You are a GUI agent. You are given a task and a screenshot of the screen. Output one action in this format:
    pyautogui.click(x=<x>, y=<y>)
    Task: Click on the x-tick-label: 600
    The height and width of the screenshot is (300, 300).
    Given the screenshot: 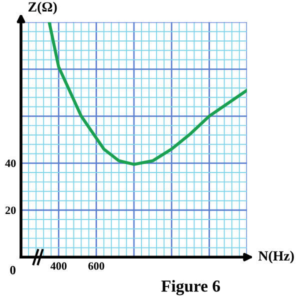 What is the action you would take?
    pyautogui.click(x=96, y=266)
    